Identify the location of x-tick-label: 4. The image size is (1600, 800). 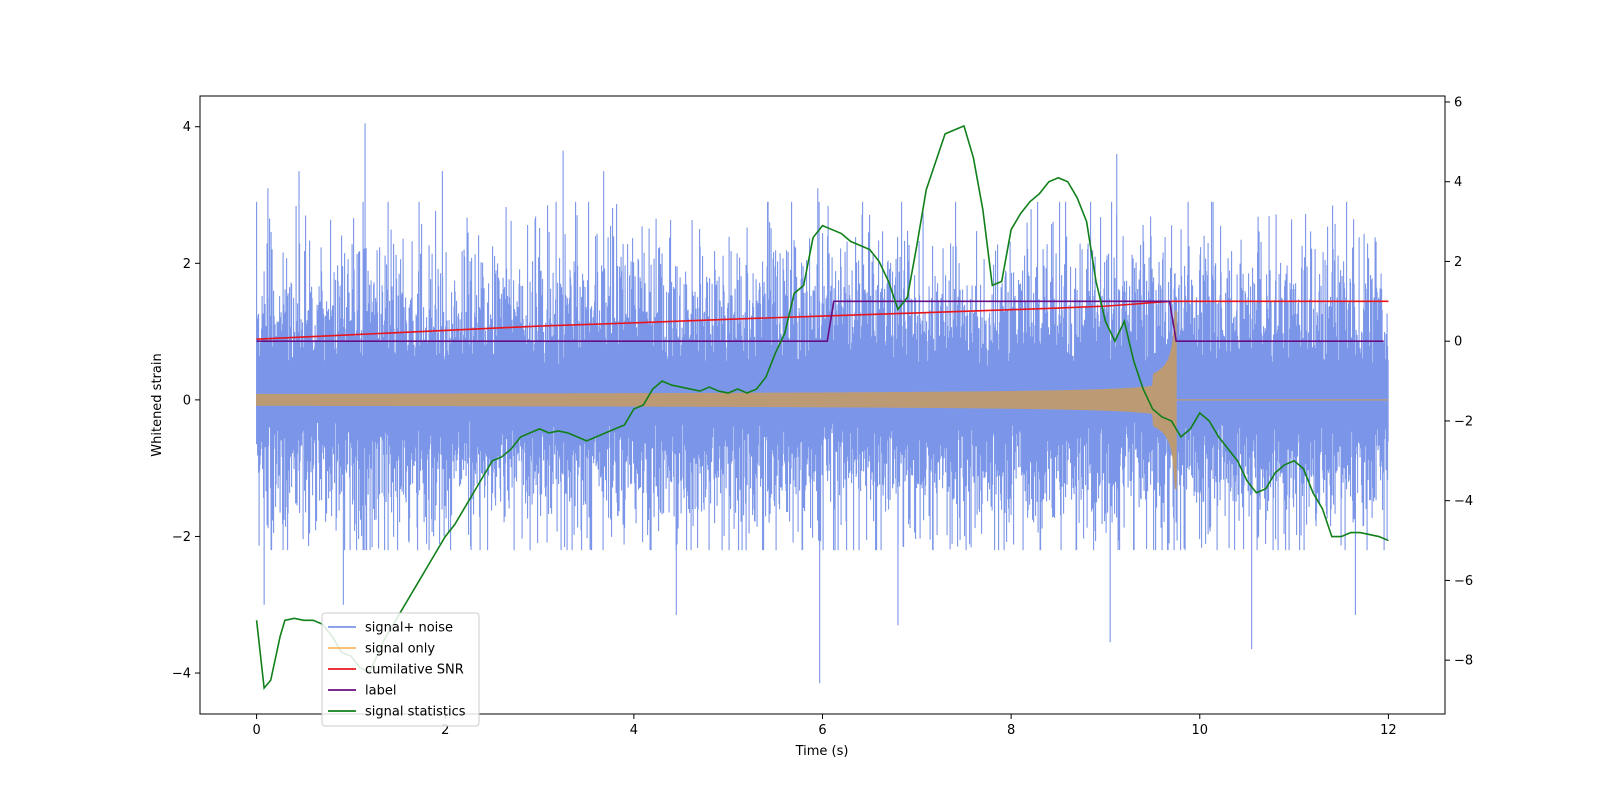
(634, 730).